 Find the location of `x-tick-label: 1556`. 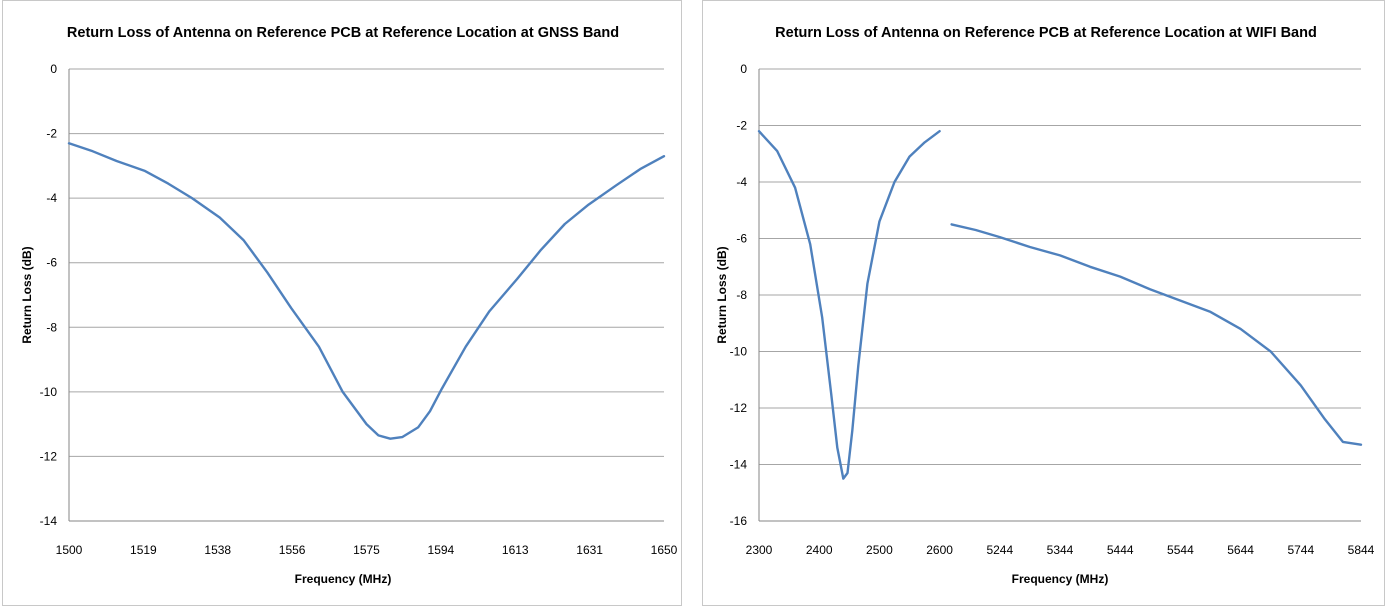

x-tick-label: 1556 is located at coordinates (292, 550).